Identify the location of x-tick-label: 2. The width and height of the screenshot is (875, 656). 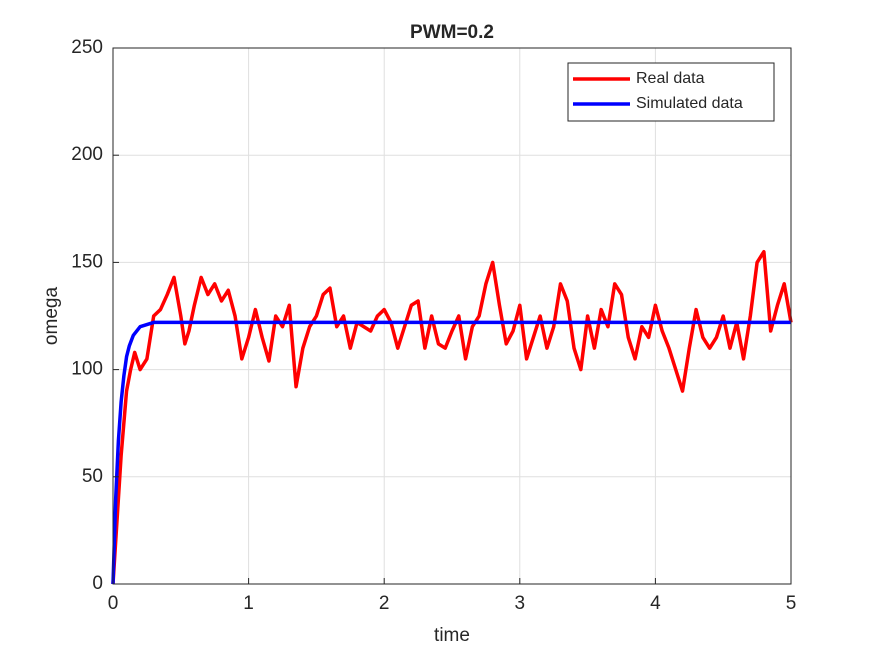
(384, 603).